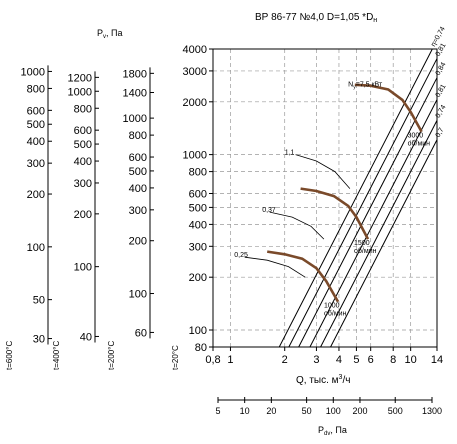 This screenshot has height=444, width=457. Describe the element at coordinates (271, 411) in the screenshot. I see `pdv-tick-label: 20` at that location.